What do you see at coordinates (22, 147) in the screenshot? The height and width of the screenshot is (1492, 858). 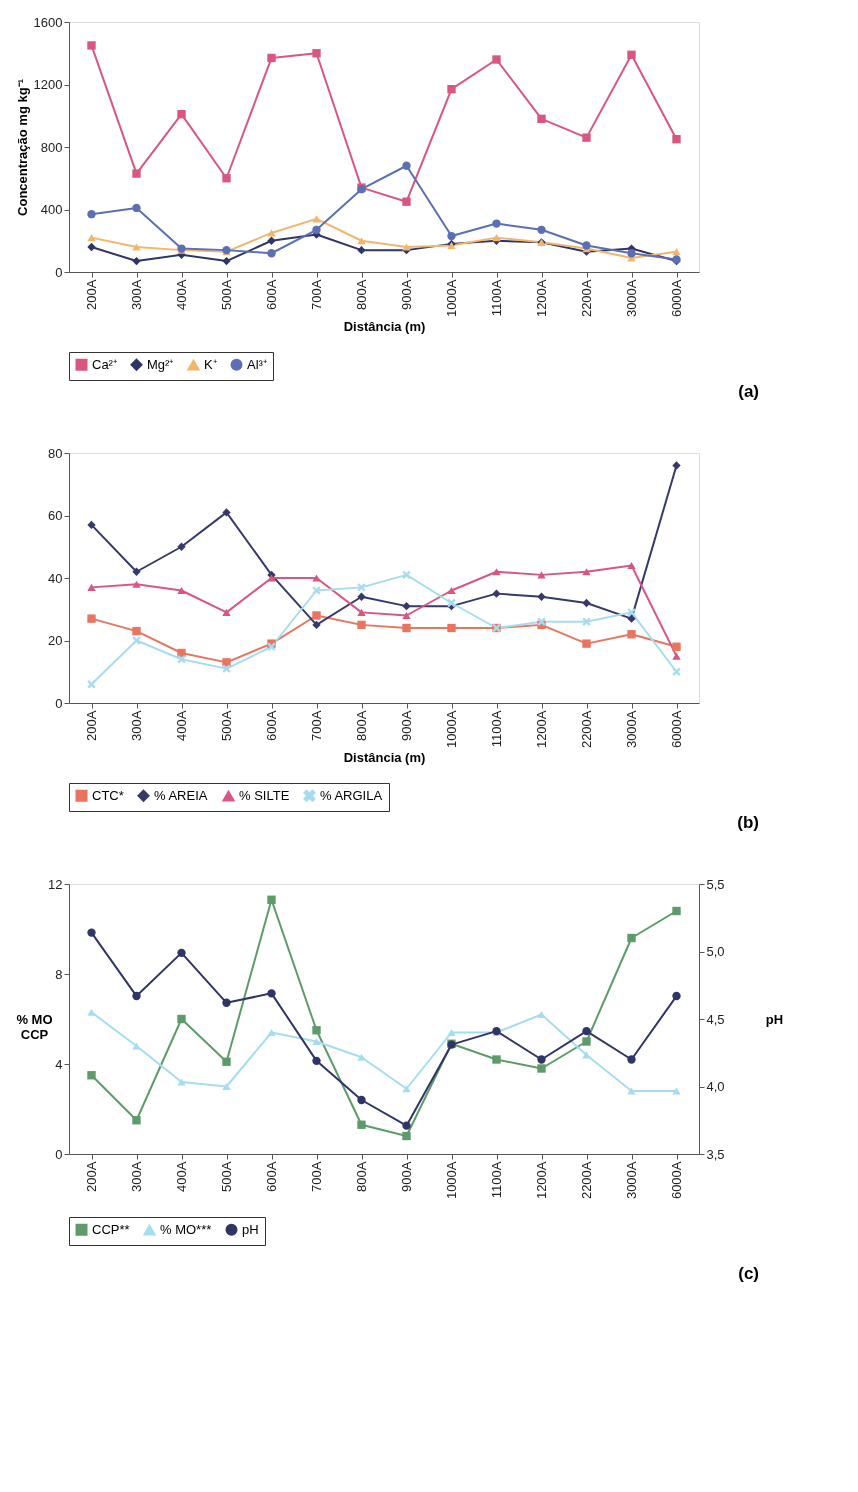 I see `y-axis-title: Concentração mg kg⁻¹` at bounding box center [22, 147].